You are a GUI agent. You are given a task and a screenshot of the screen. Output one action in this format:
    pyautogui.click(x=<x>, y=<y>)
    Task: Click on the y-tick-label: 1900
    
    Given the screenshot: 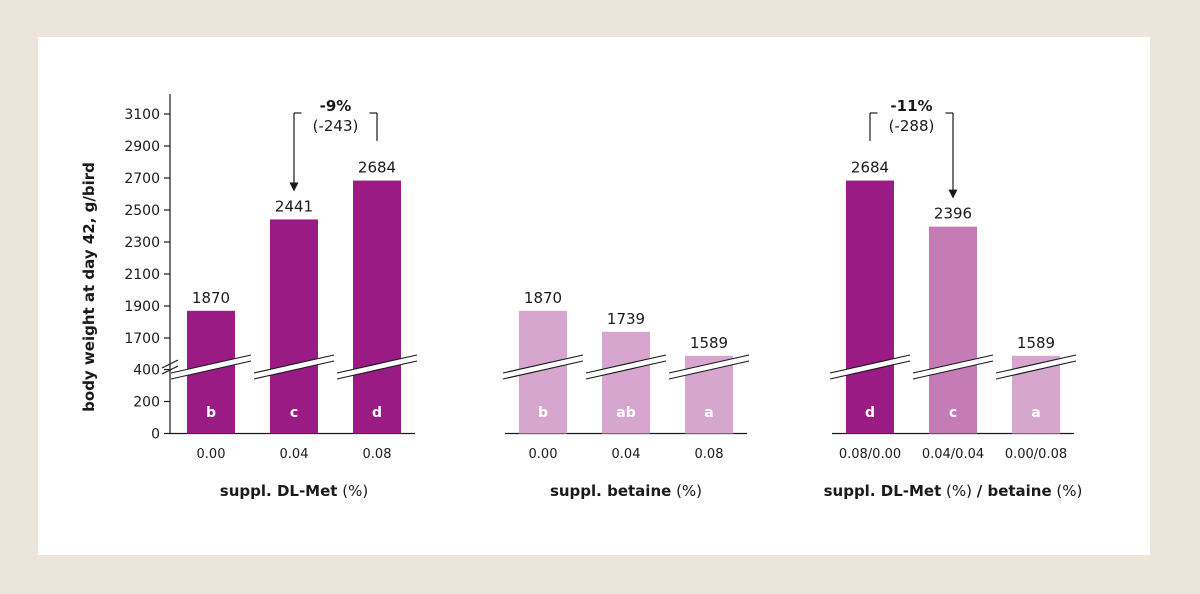 What is the action you would take?
    pyautogui.click(x=142, y=307)
    